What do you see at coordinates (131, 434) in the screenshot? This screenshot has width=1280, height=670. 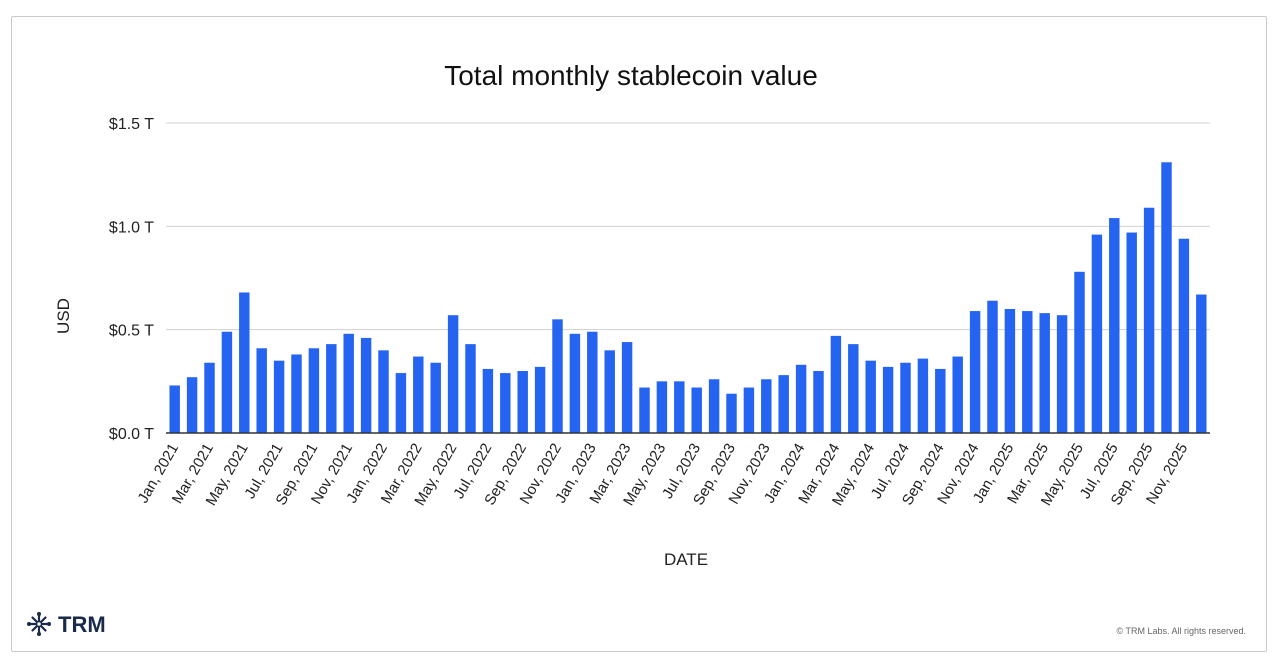 I see `y-tick-label: $0.0 T` at bounding box center [131, 434].